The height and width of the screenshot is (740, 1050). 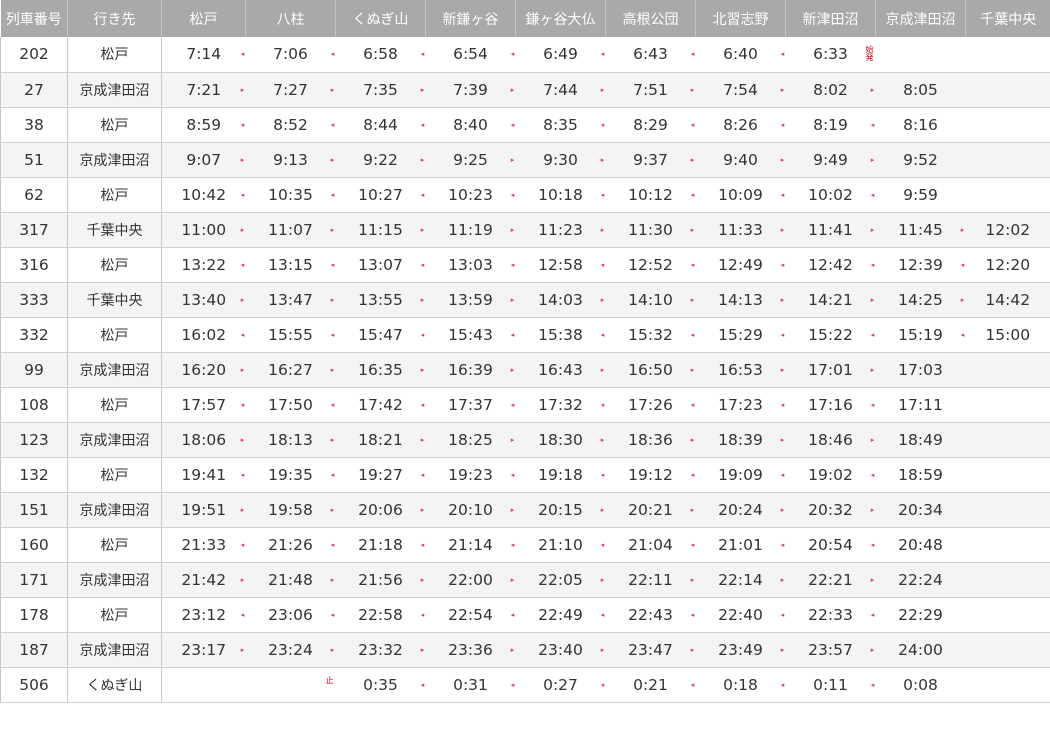 What do you see at coordinates (470, 650) in the screenshot?
I see `time-cell: 23:36` at bounding box center [470, 650].